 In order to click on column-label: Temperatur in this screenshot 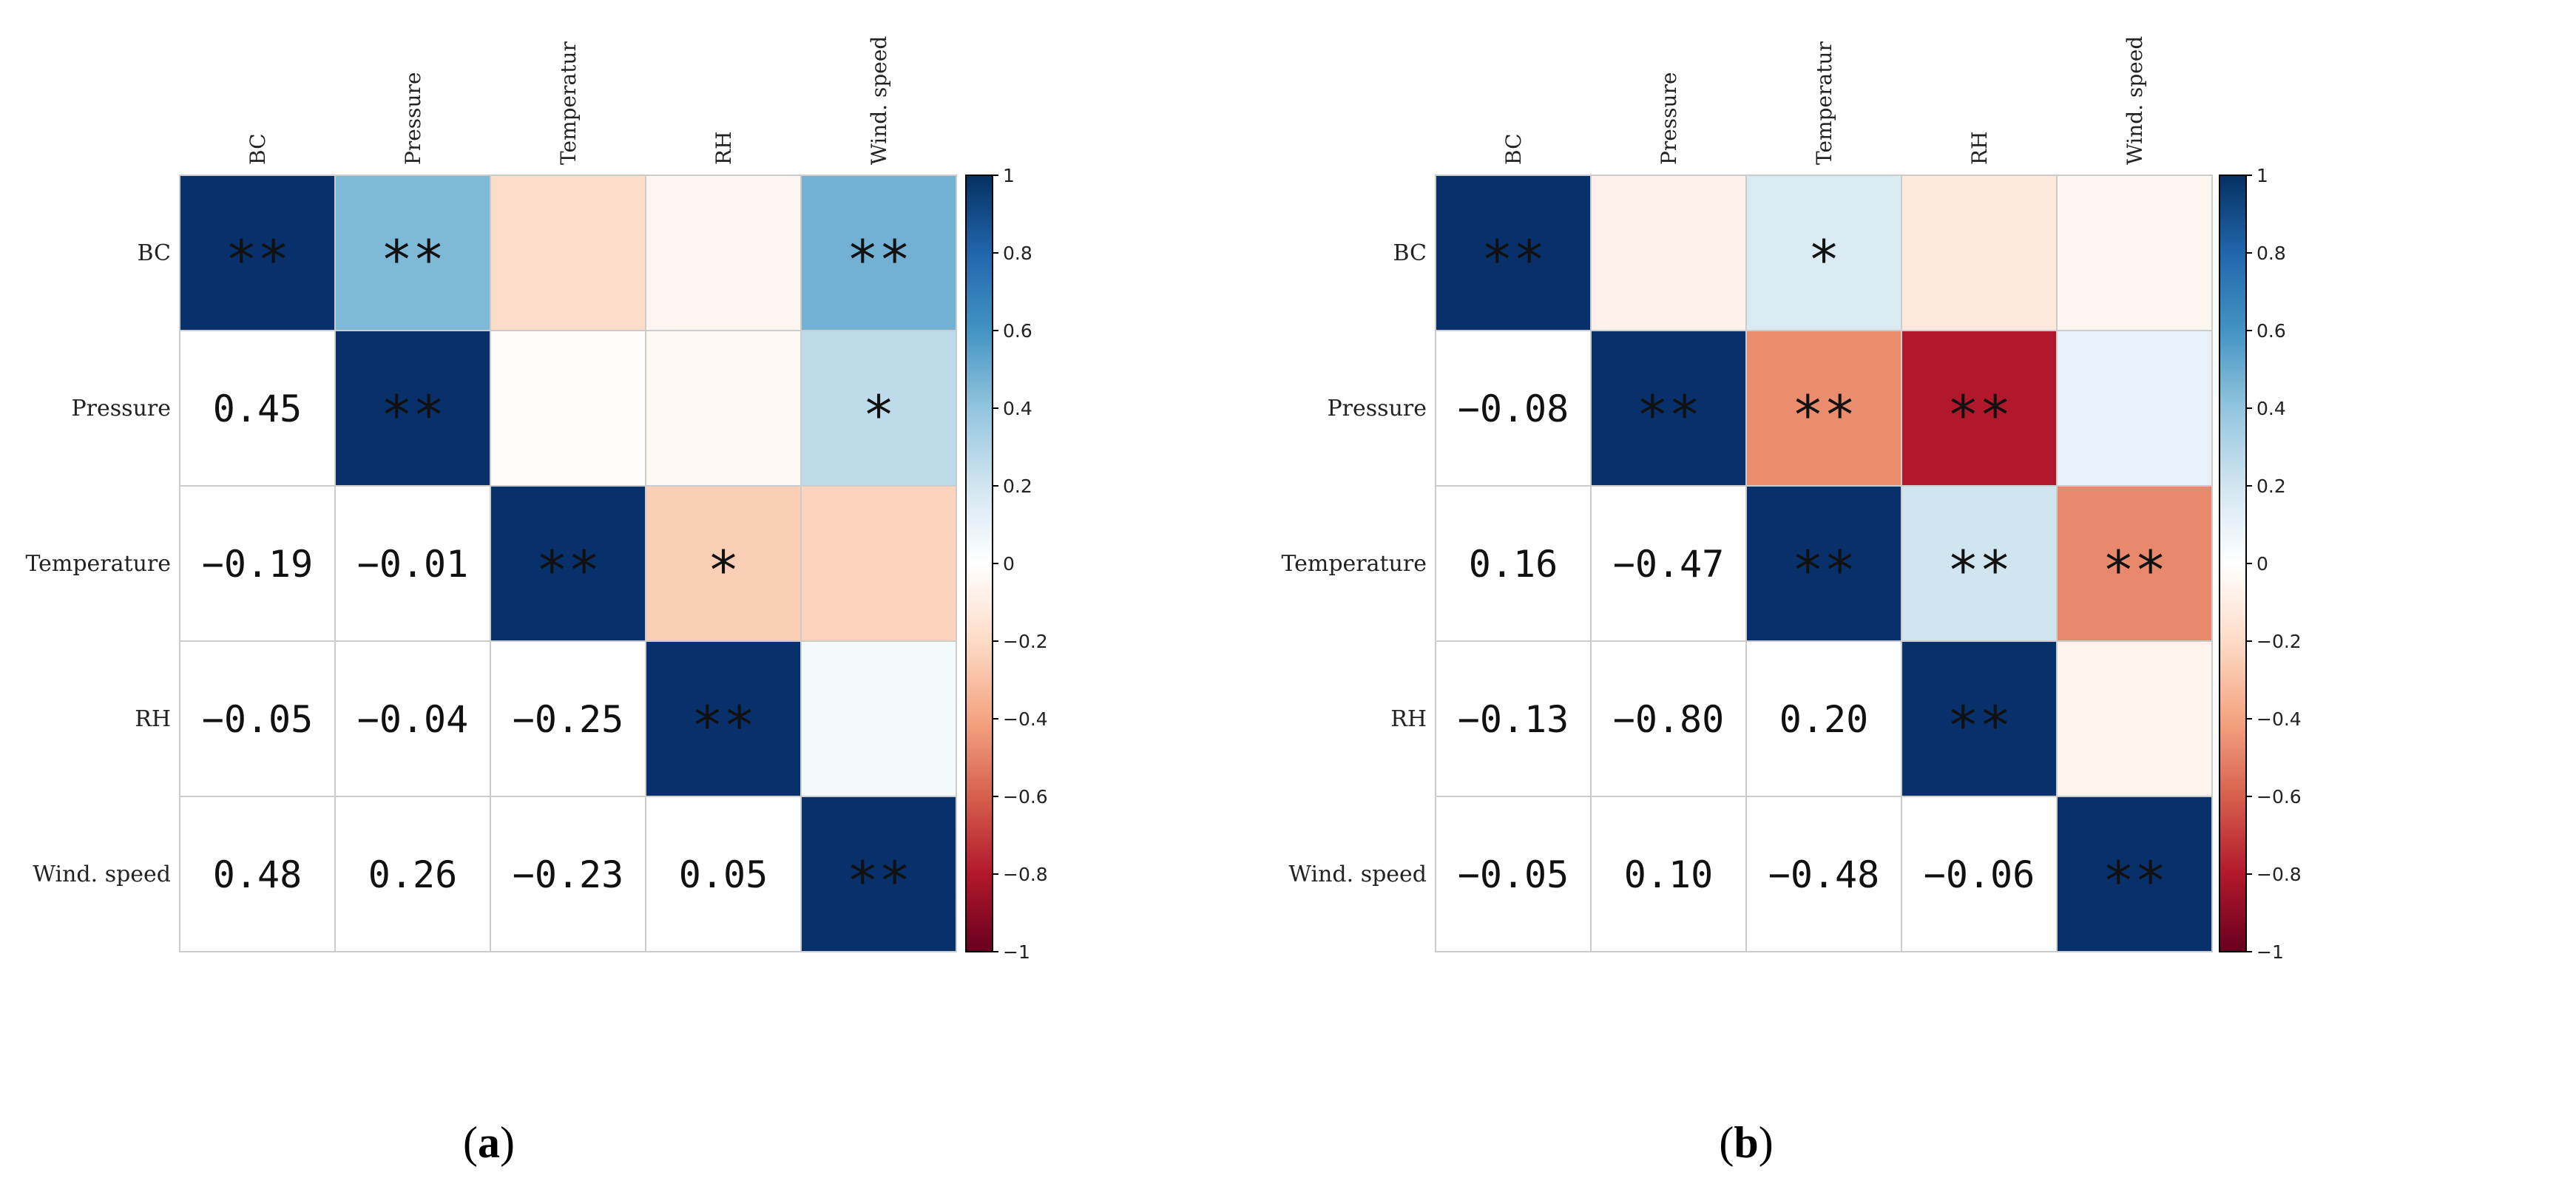, I will do `click(1824, 103)`.